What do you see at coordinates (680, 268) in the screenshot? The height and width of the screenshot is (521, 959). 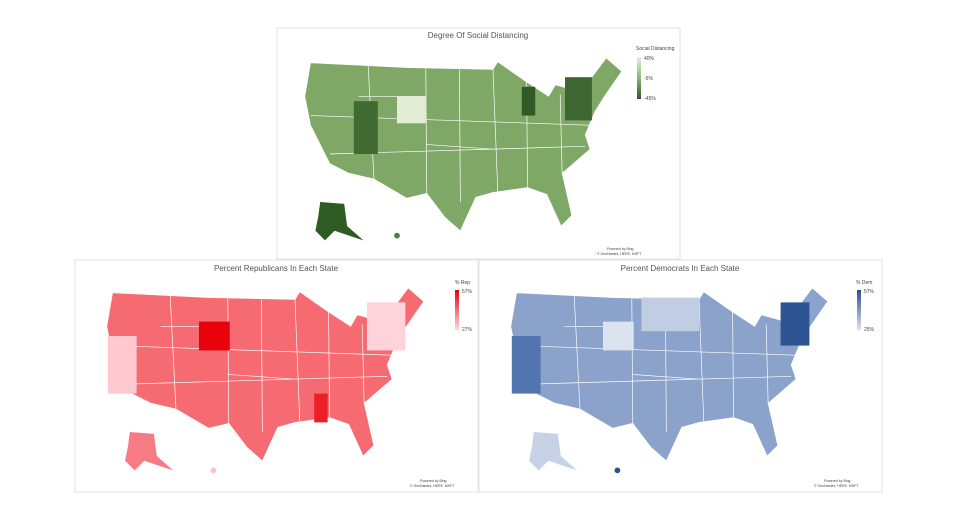 I see `map-title: Percent Democrats In Each State` at bounding box center [680, 268].